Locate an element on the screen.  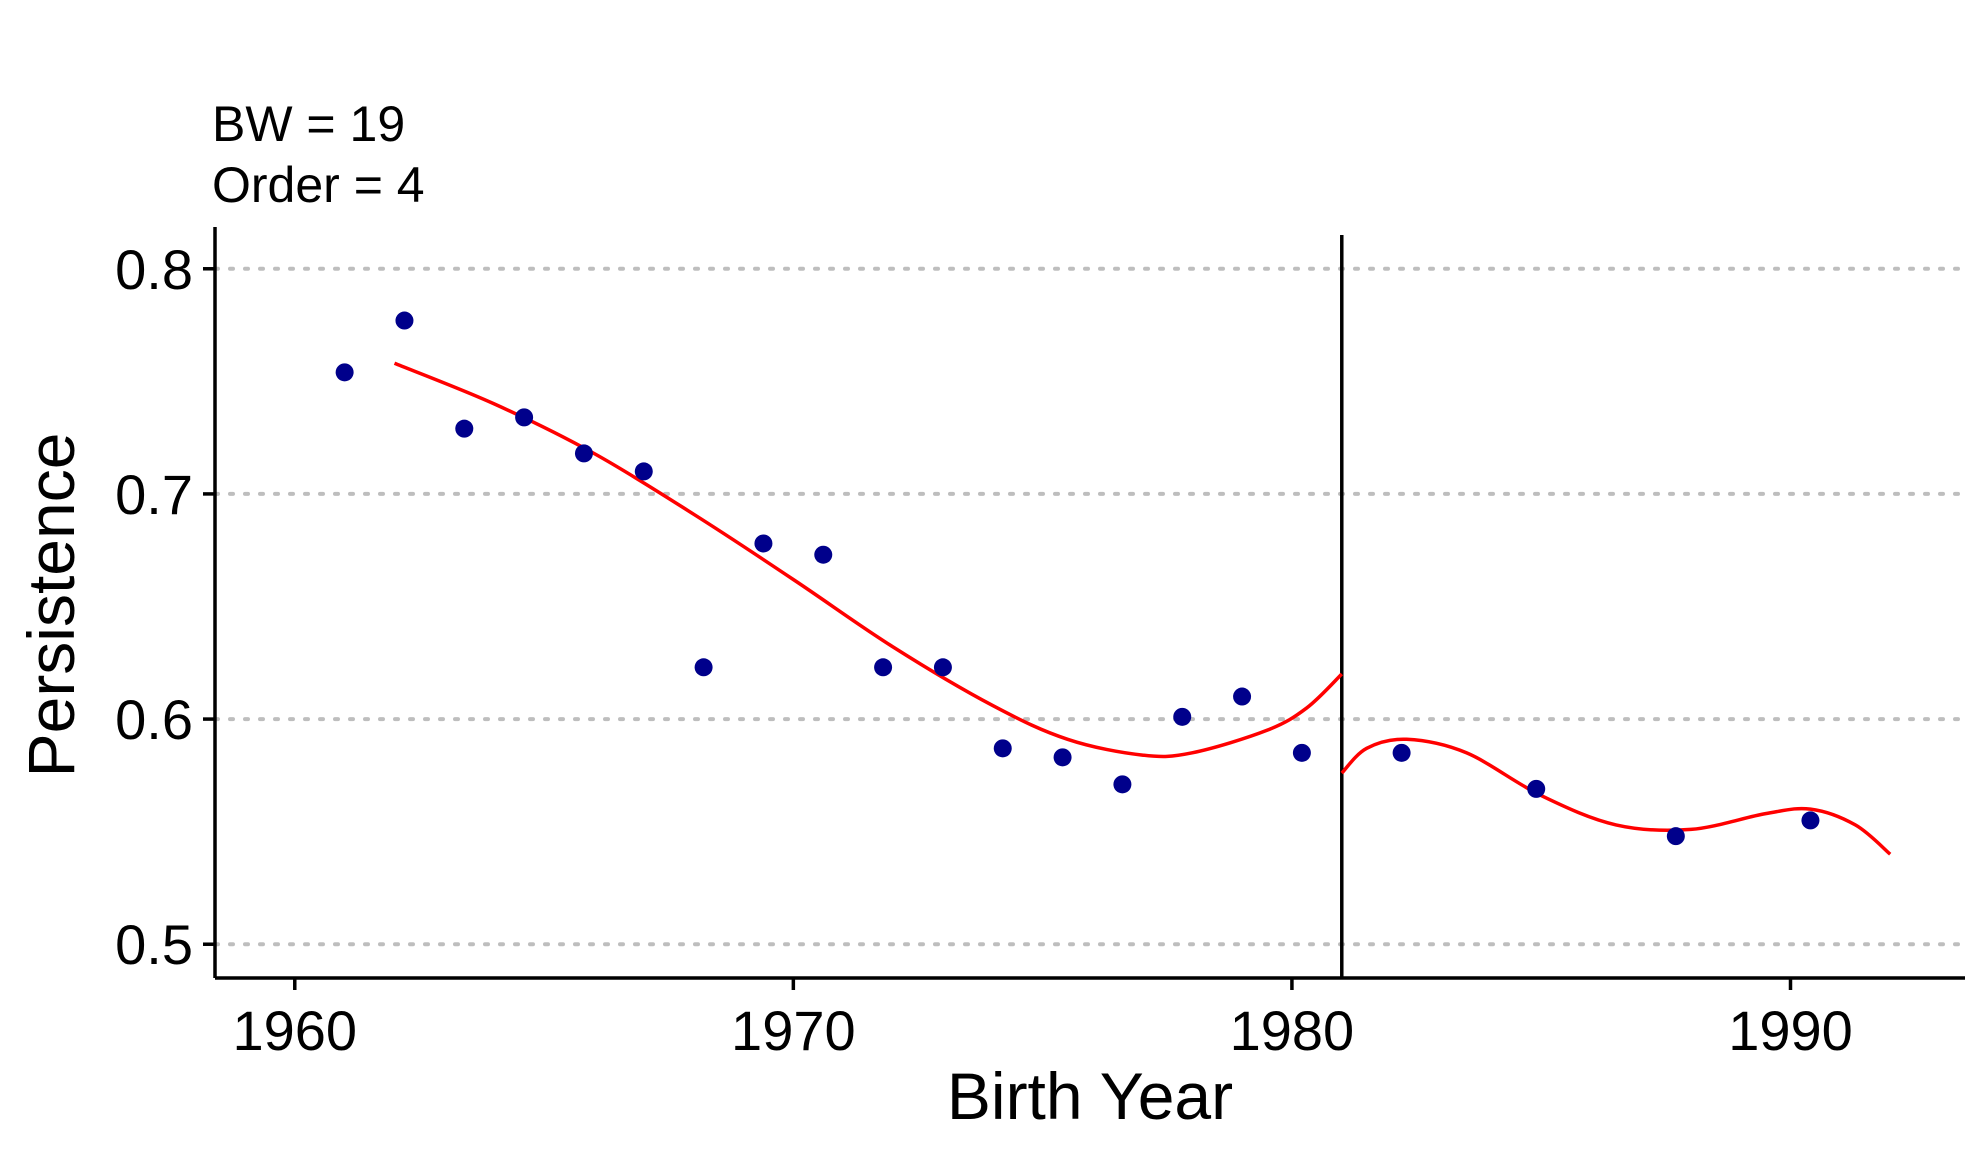
x-tick-label: 1980 is located at coordinates (1292, 1030).